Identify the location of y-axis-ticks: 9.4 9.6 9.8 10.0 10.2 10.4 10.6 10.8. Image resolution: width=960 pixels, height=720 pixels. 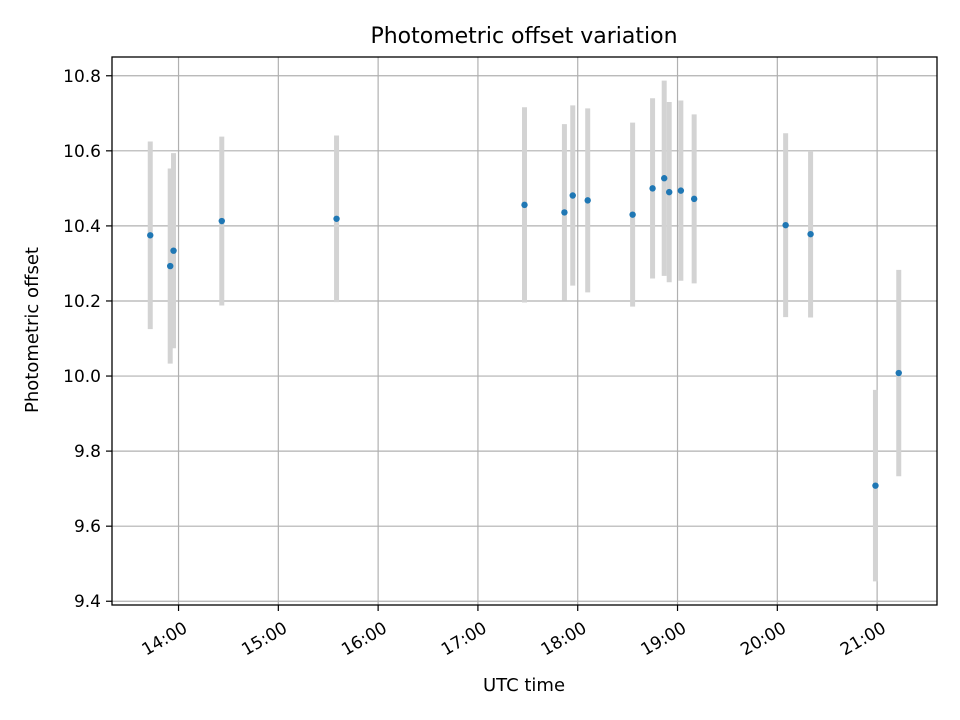
(87, 339).